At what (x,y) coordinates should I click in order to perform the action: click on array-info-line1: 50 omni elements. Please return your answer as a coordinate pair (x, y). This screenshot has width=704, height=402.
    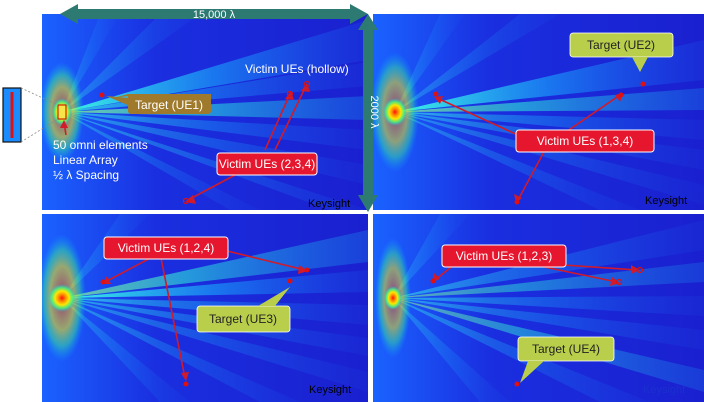
    Looking at the image, I should click on (100, 145).